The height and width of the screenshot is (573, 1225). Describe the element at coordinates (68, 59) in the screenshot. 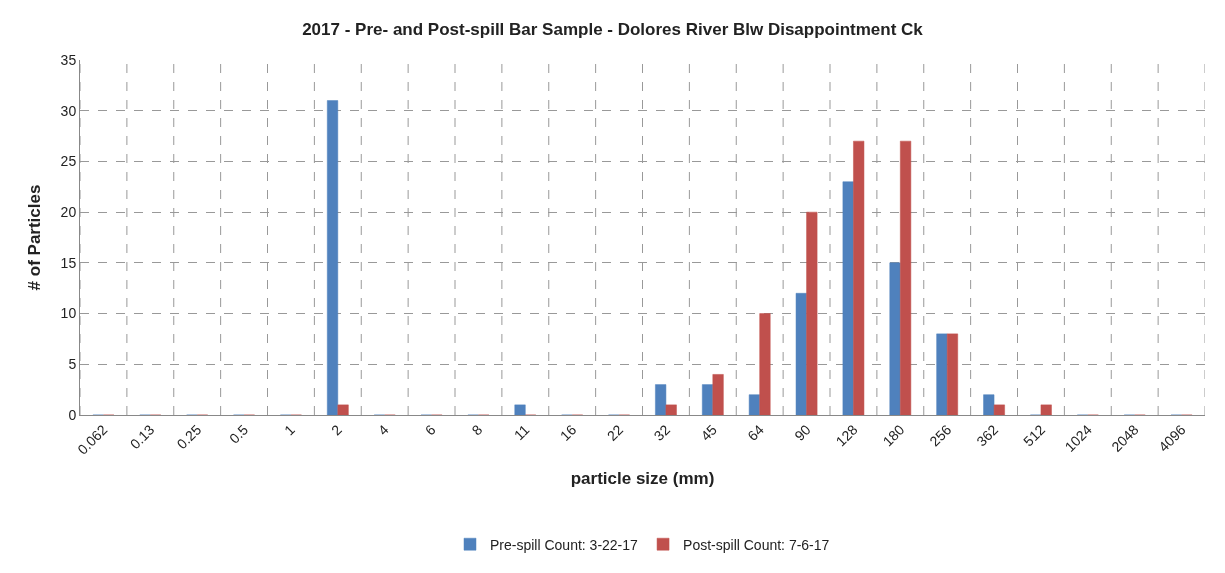

I see `y-tick-label: 35` at that location.